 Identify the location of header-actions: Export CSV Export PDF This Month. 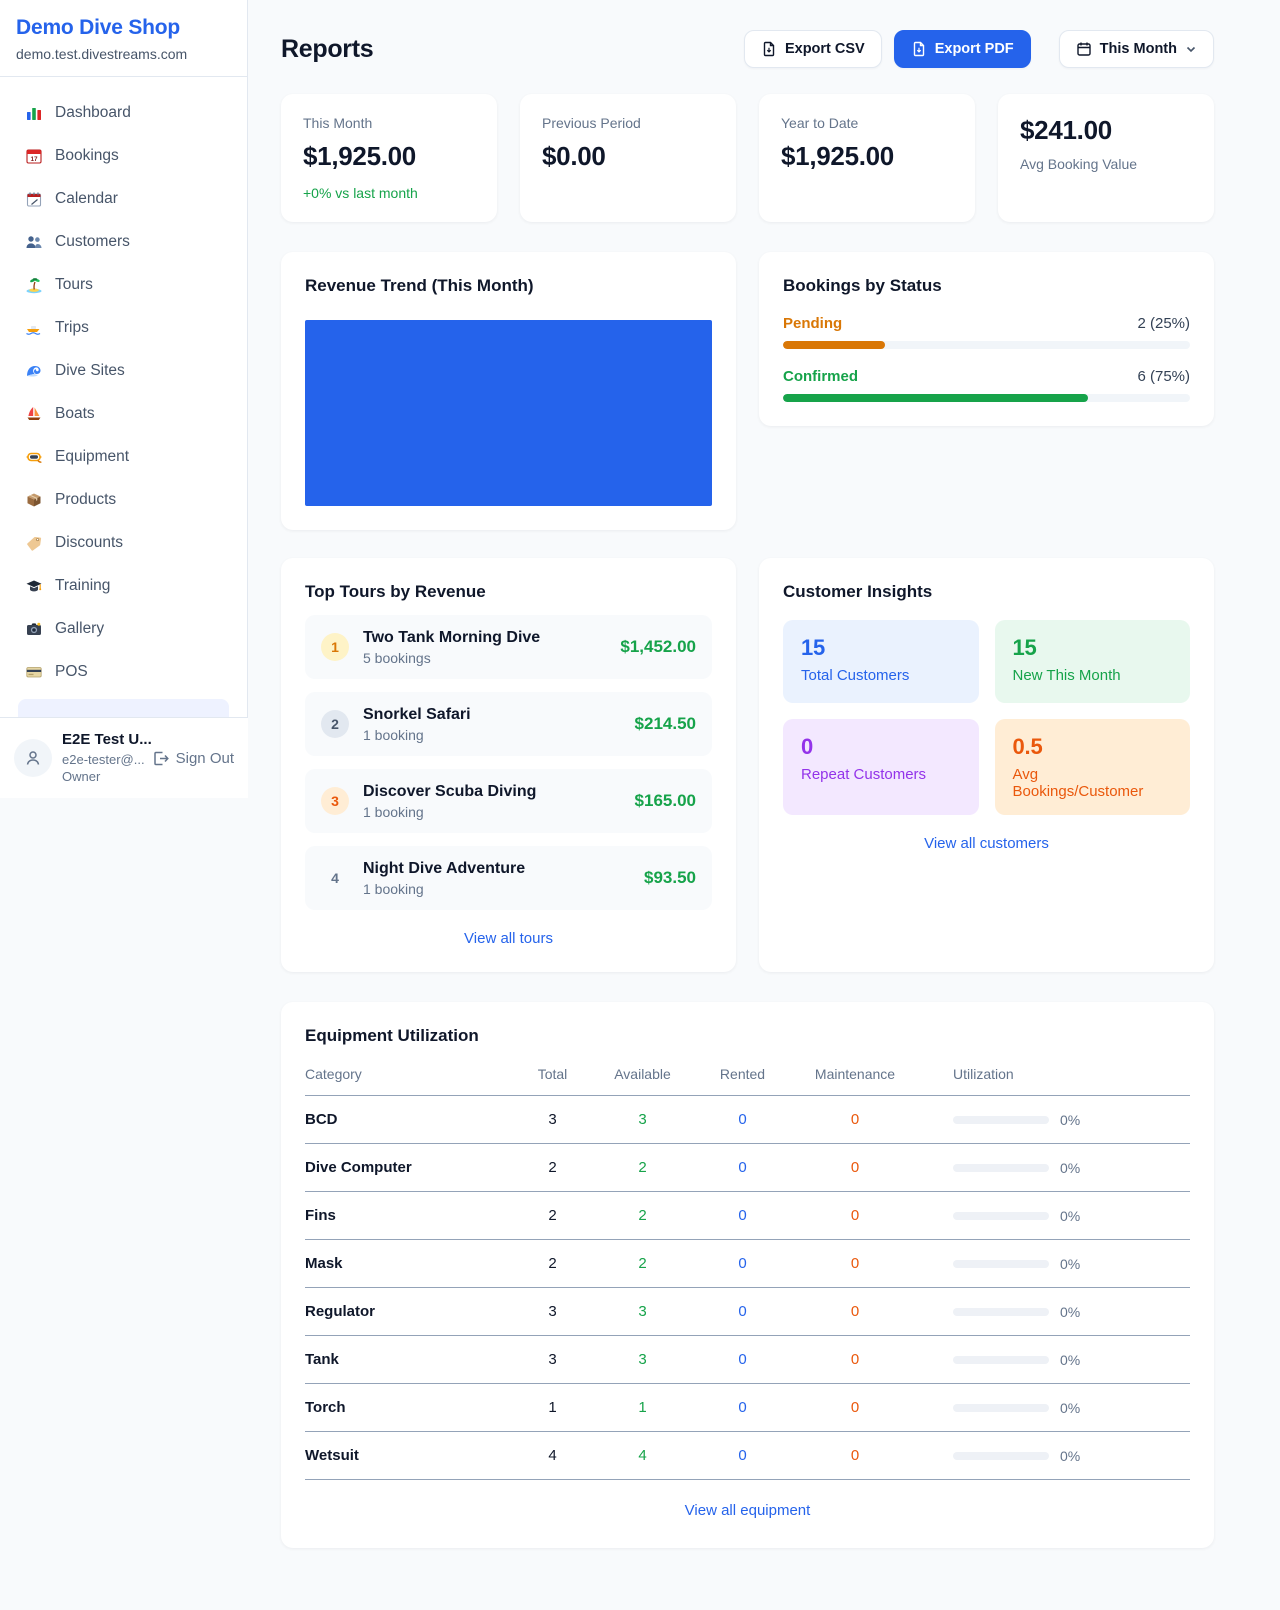
(978, 49).